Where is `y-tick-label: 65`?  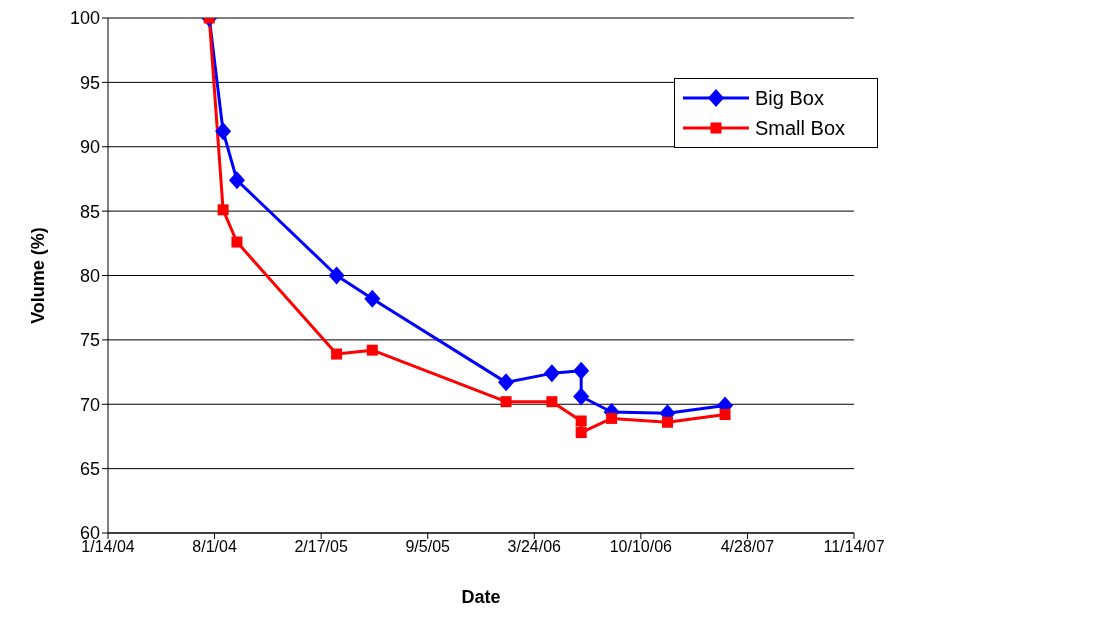 y-tick-label: 65 is located at coordinates (89, 469).